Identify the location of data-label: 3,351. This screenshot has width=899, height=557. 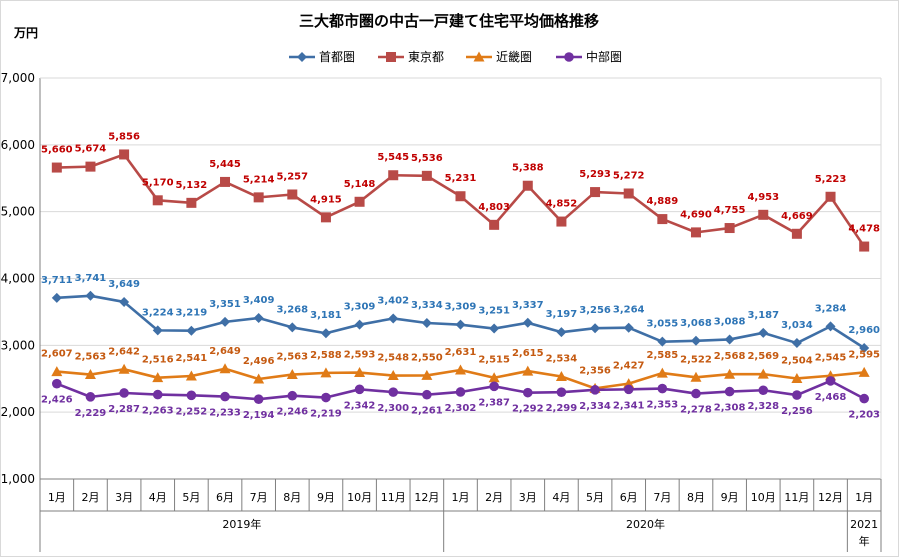
(225, 304).